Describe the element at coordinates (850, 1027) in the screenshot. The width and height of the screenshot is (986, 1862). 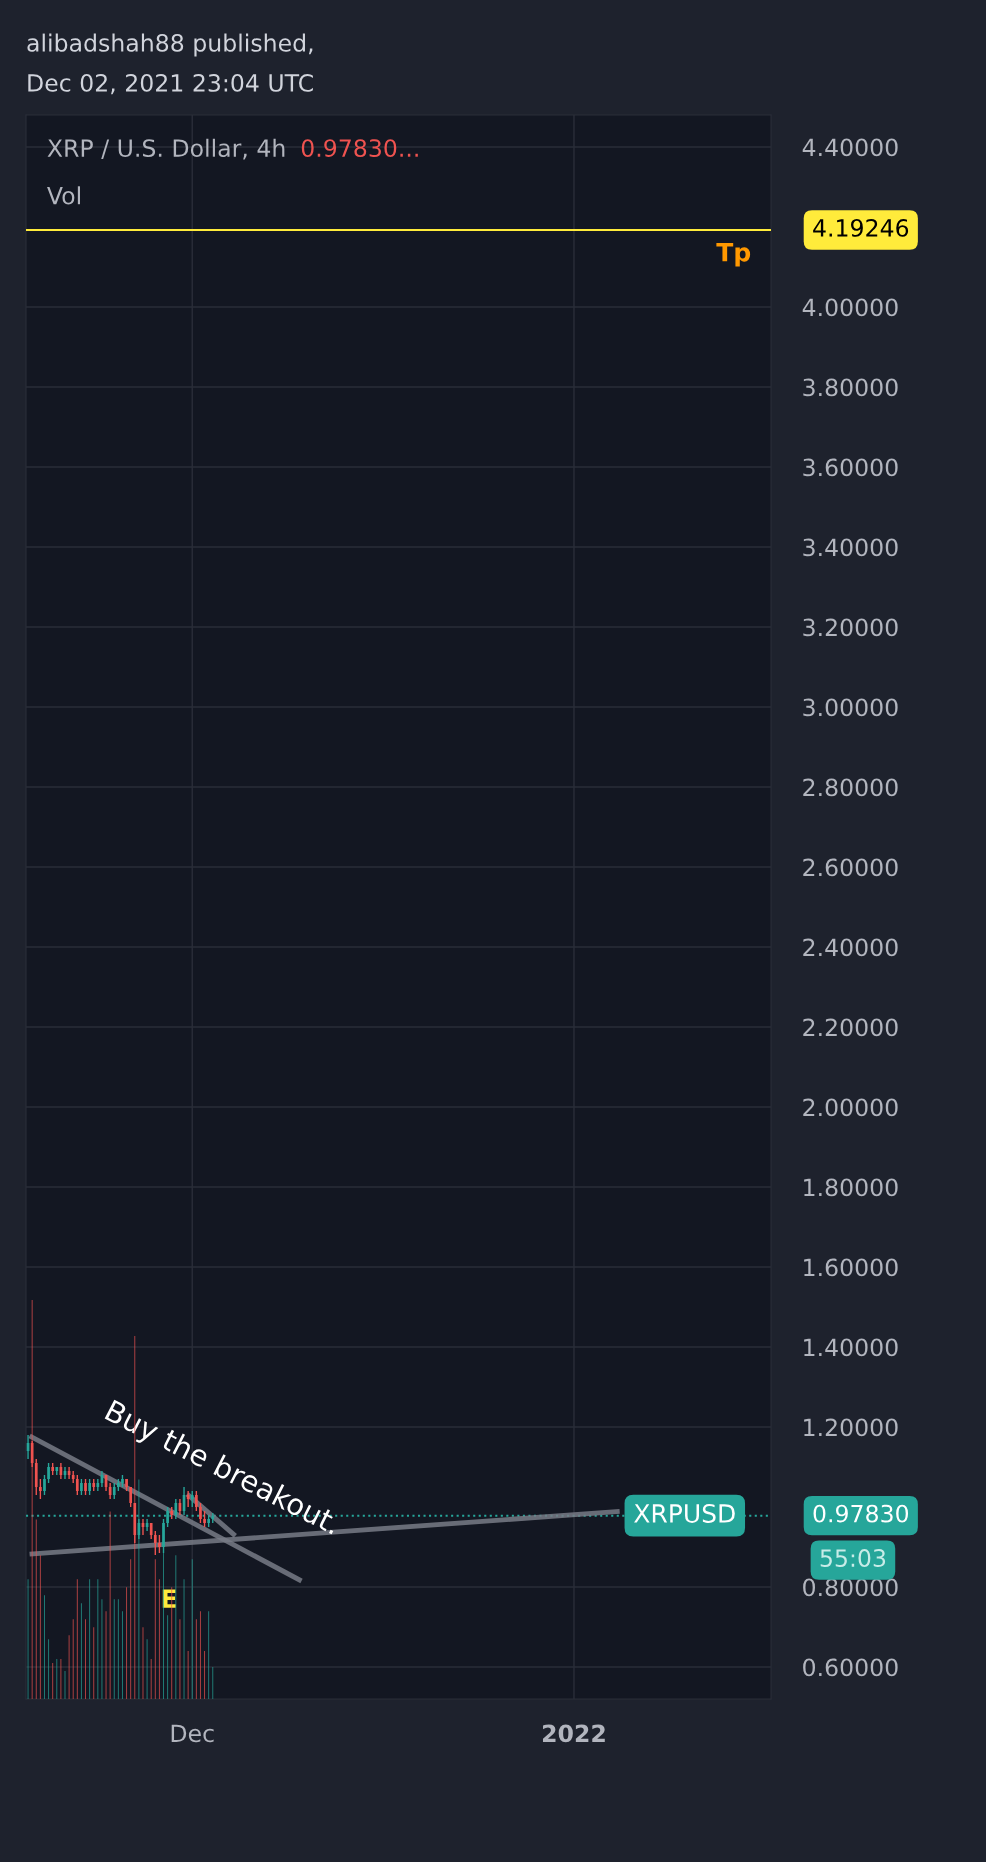
I see `y-tick-label: 2.20000` at that location.